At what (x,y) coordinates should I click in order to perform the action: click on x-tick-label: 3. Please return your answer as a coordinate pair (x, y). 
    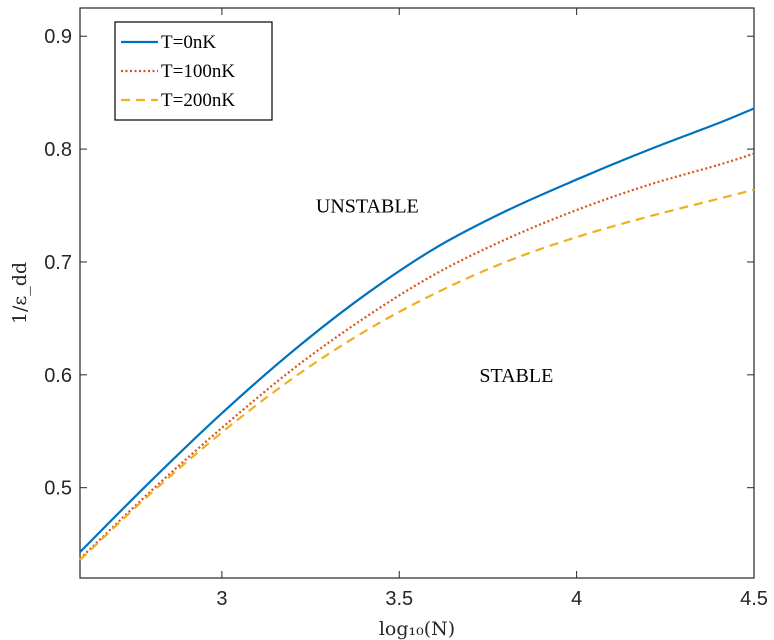
    Looking at the image, I should click on (221, 599).